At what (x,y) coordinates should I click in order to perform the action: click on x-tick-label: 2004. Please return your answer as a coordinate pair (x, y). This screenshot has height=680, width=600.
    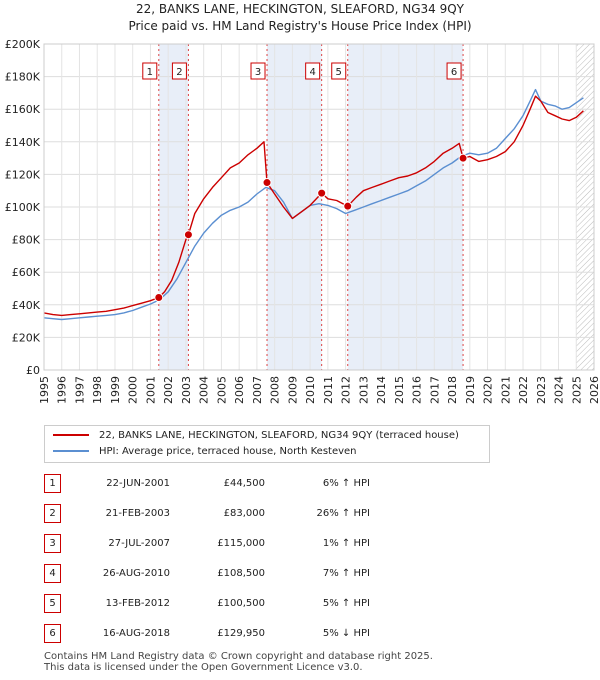
    Looking at the image, I should click on (204, 390).